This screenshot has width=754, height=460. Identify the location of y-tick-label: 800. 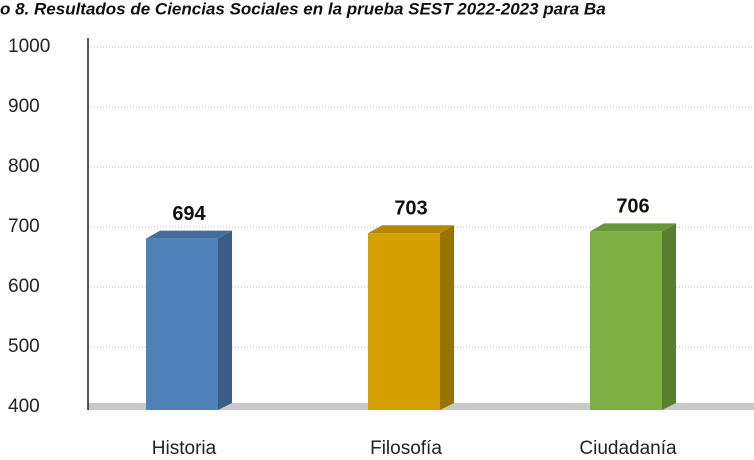
(24, 166).